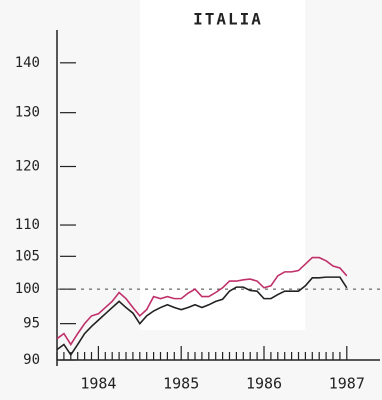  What do you see at coordinates (27, 167) in the screenshot?
I see `y-tick-label: 120` at bounding box center [27, 167].